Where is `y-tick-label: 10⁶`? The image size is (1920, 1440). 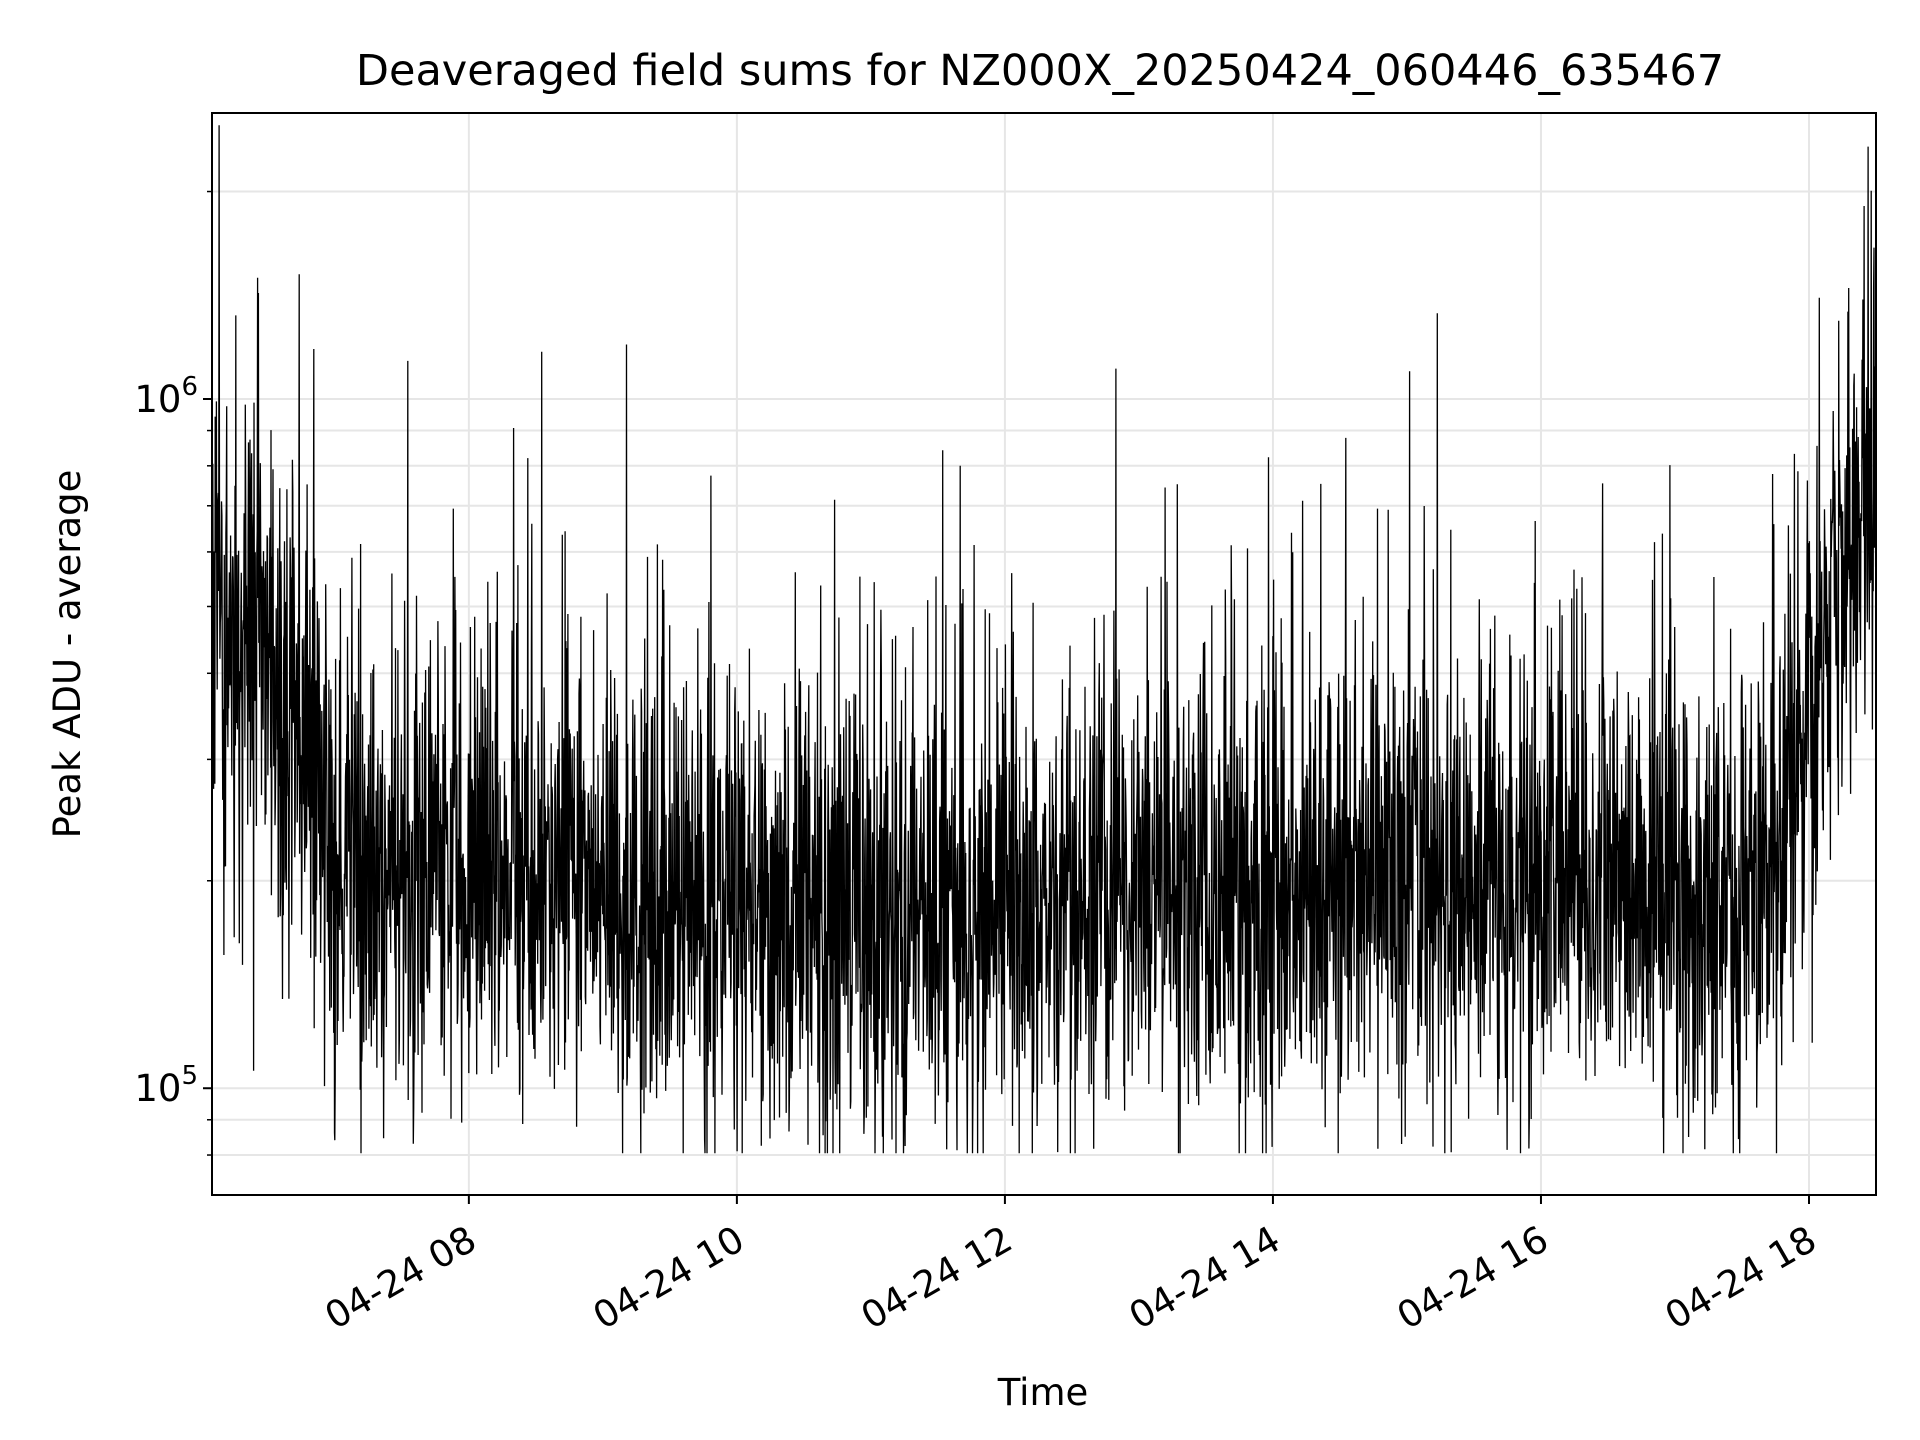
y-tick-label: 10⁶ is located at coordinates (166, 396).